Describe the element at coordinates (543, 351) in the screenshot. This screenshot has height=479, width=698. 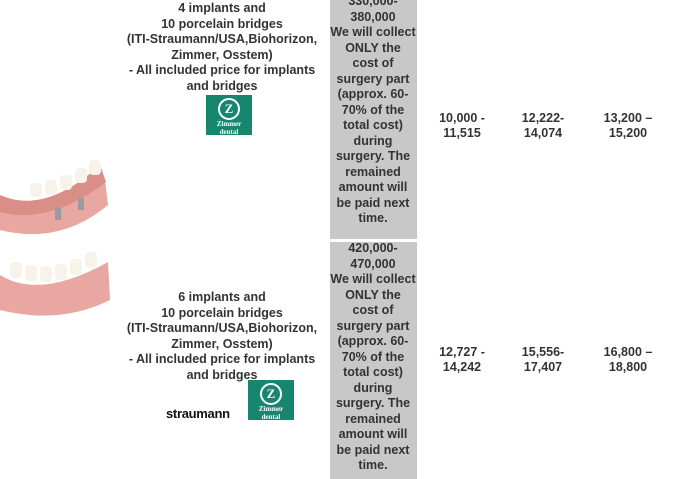
I see `cost-line: 15,556-` at that location.